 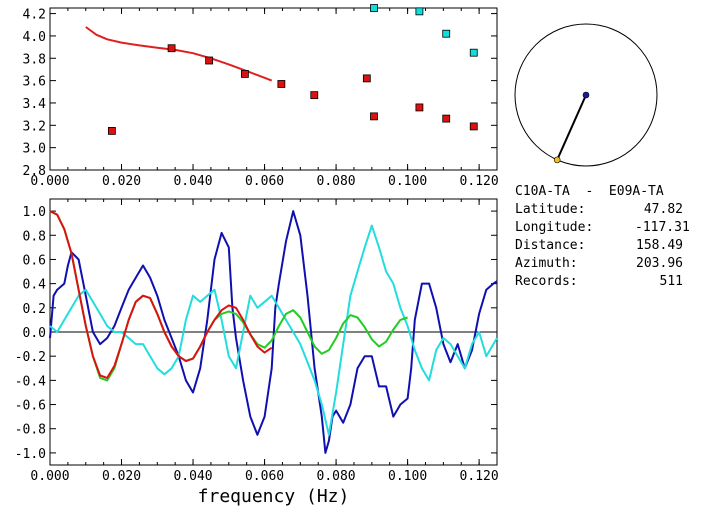 I want to click on y-tick-label: 1.0, so click(x=34, y=212).